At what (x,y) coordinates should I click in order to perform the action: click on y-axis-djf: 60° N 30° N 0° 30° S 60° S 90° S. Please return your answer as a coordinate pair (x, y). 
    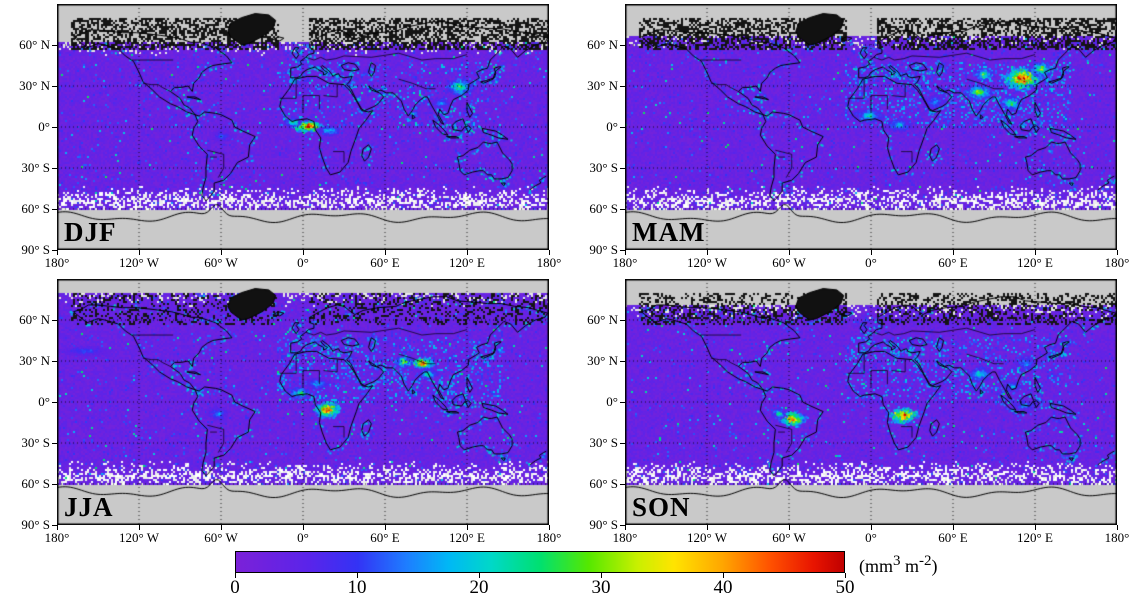
    Looking at the image, I should click on (33, 130).